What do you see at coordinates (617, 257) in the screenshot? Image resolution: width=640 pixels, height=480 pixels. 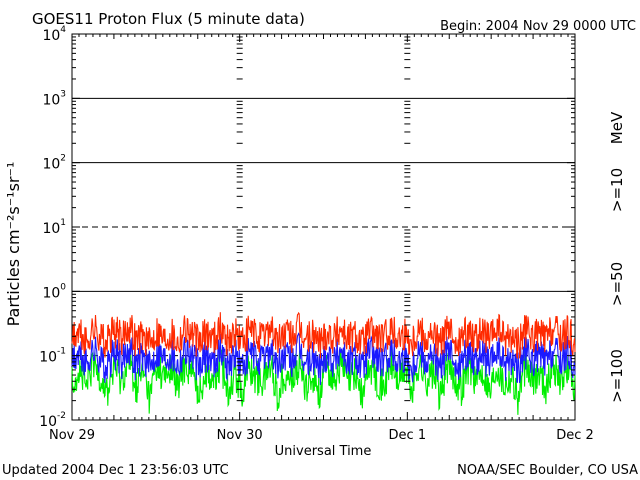 I see `legend: MeV >=10 >=50 >=100` at bounding box center [617, 257].